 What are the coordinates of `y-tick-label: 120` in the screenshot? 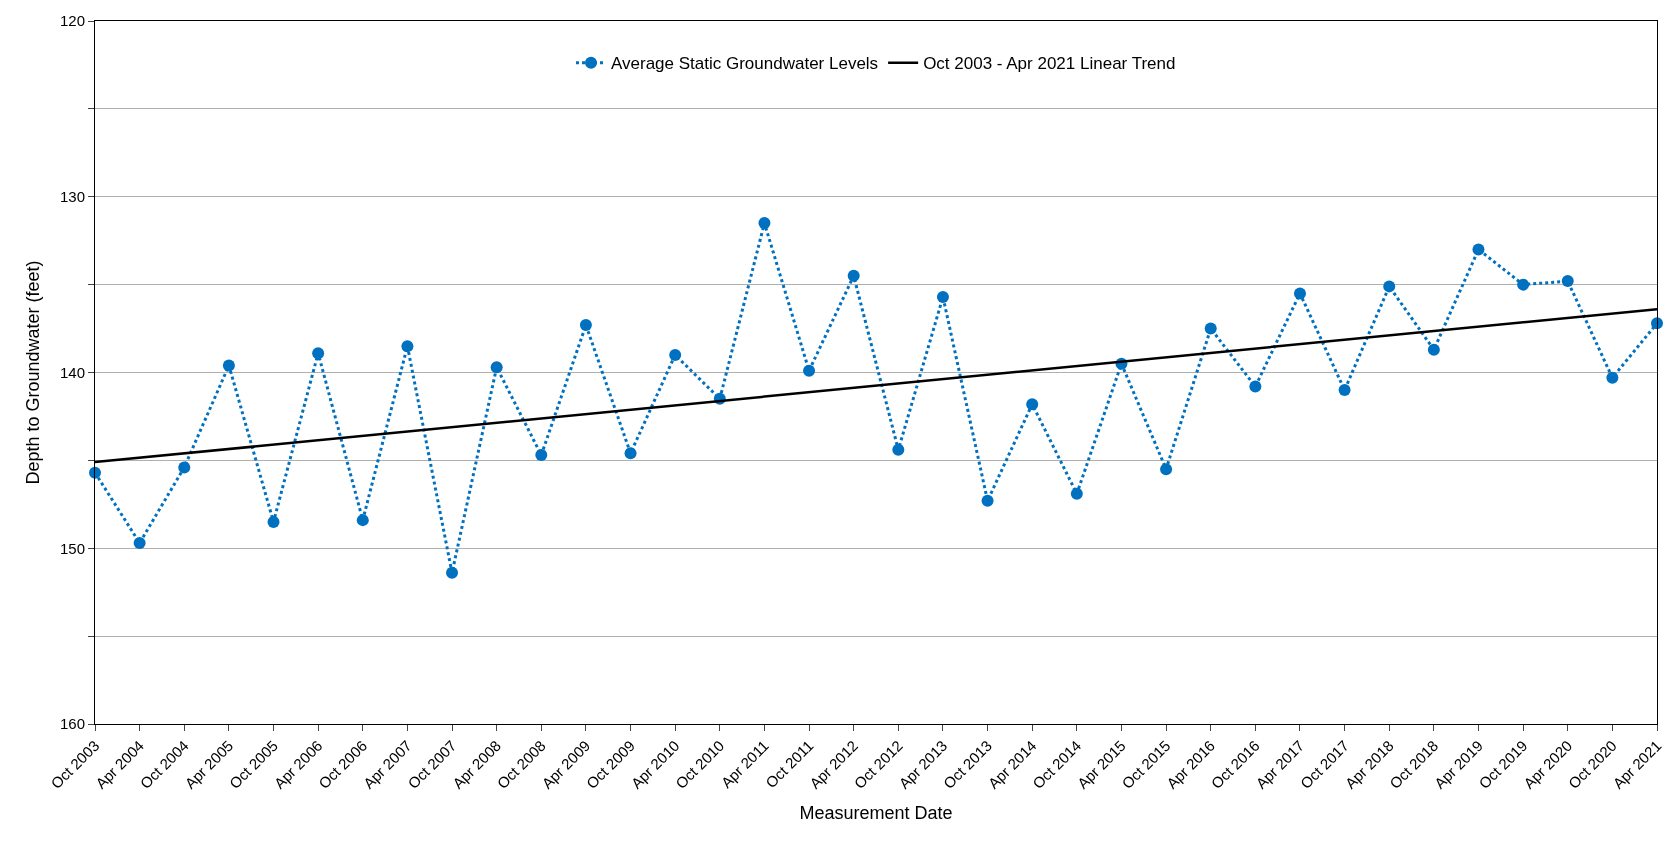 It's located at (72, 21).